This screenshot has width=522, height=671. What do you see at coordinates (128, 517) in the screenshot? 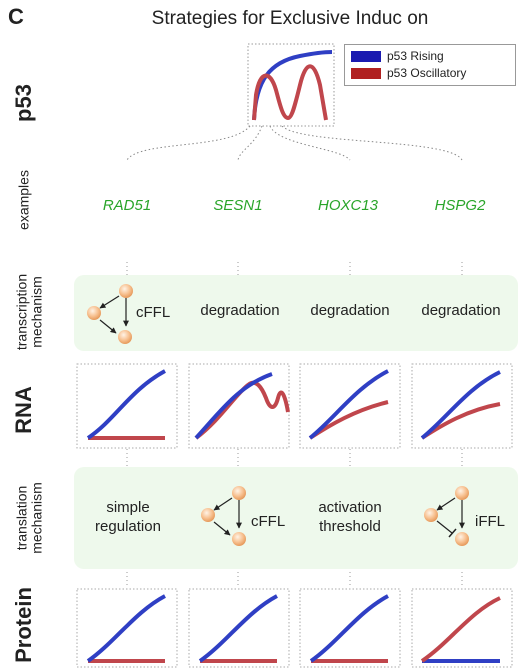
I see `translation-col1-label: simple regulation` at bounding box center [128, 517].